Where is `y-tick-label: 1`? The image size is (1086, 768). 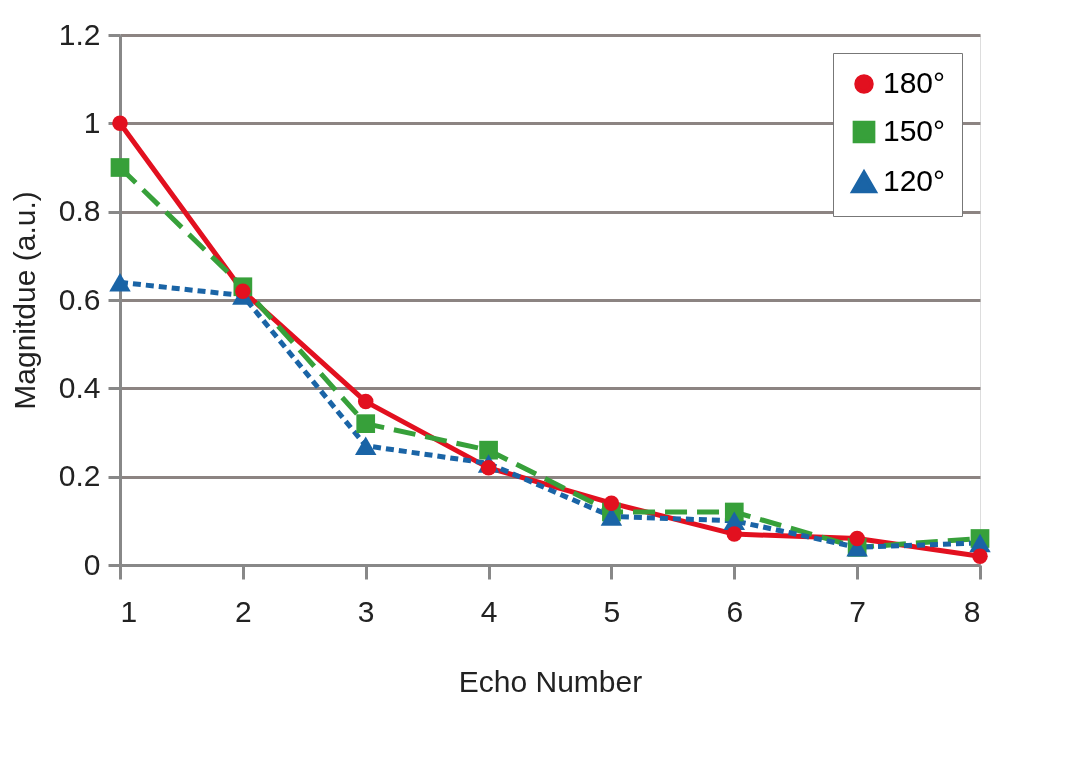
y-tick-label: 1 is located at coordinates (92, 122).